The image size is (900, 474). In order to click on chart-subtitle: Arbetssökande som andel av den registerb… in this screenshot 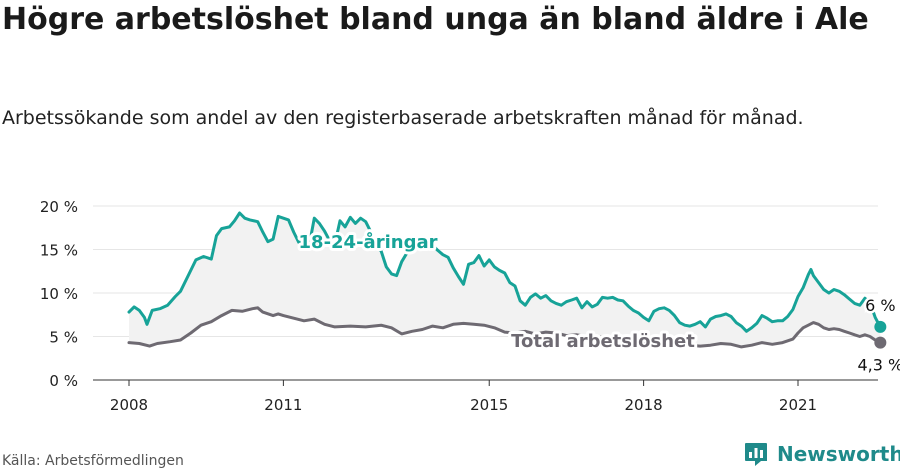, I will do `click(403, 118)`.